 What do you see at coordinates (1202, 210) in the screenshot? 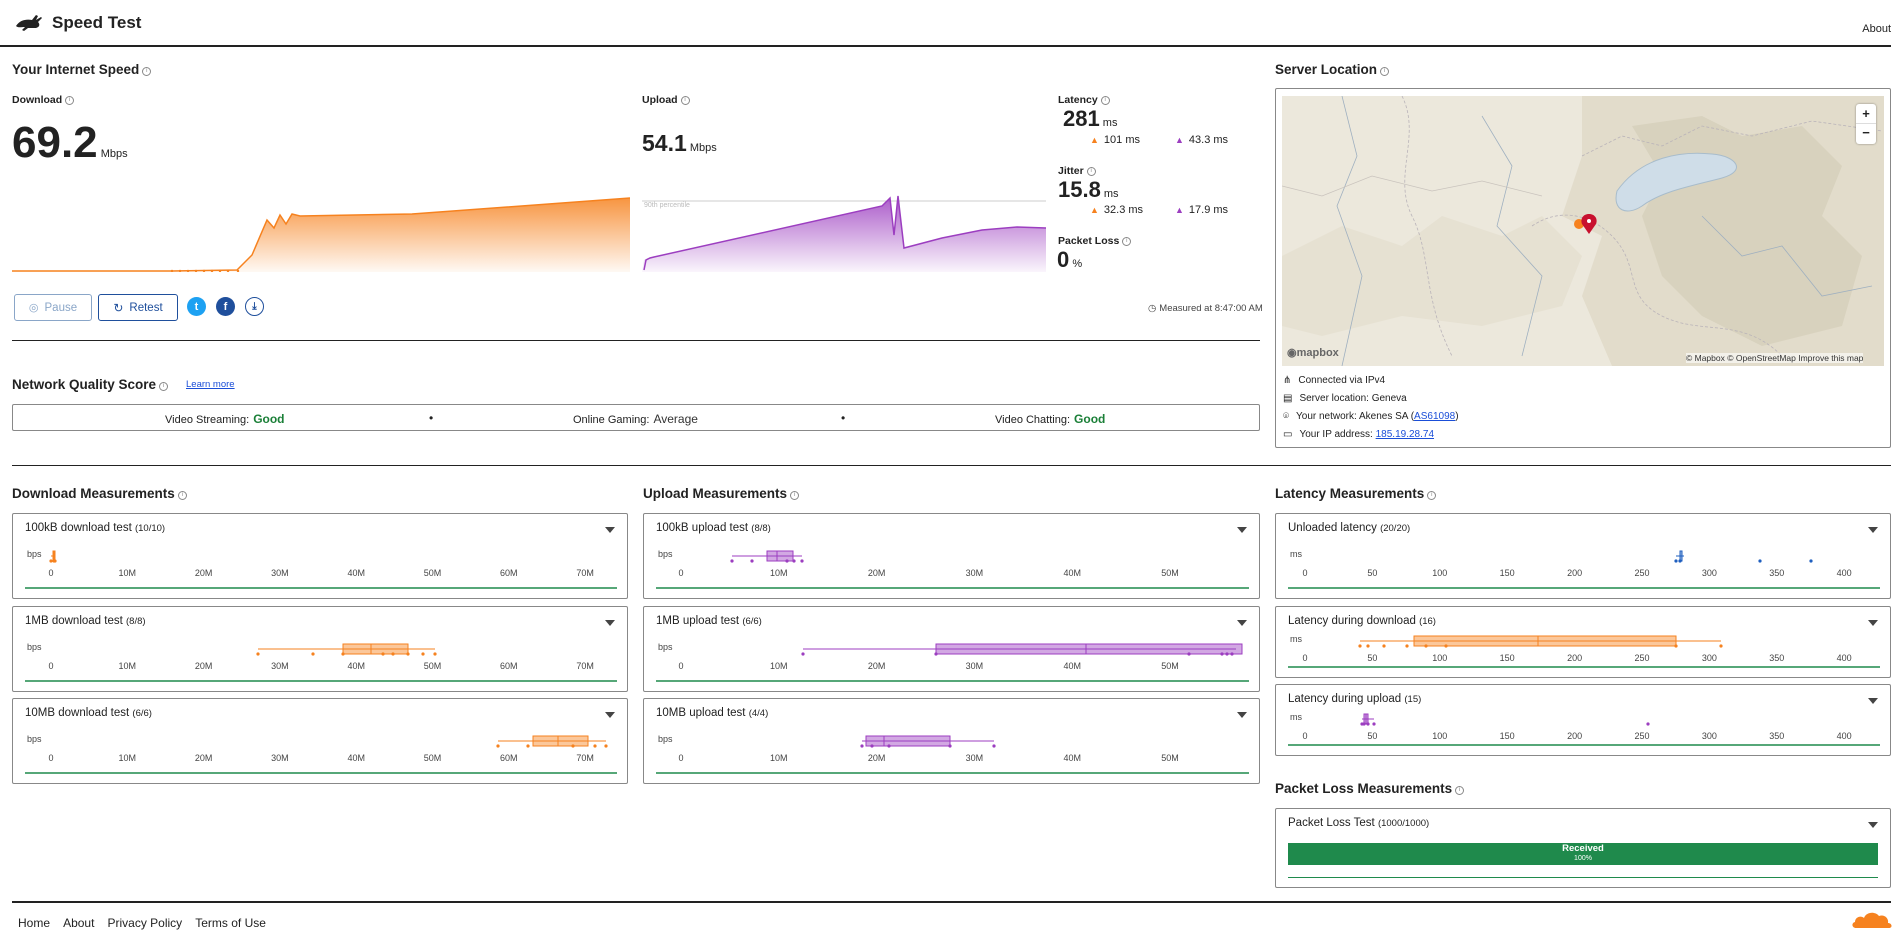
I see `jitter-up: ▲ 17.9 ms` at bounding box center [1202, 210].